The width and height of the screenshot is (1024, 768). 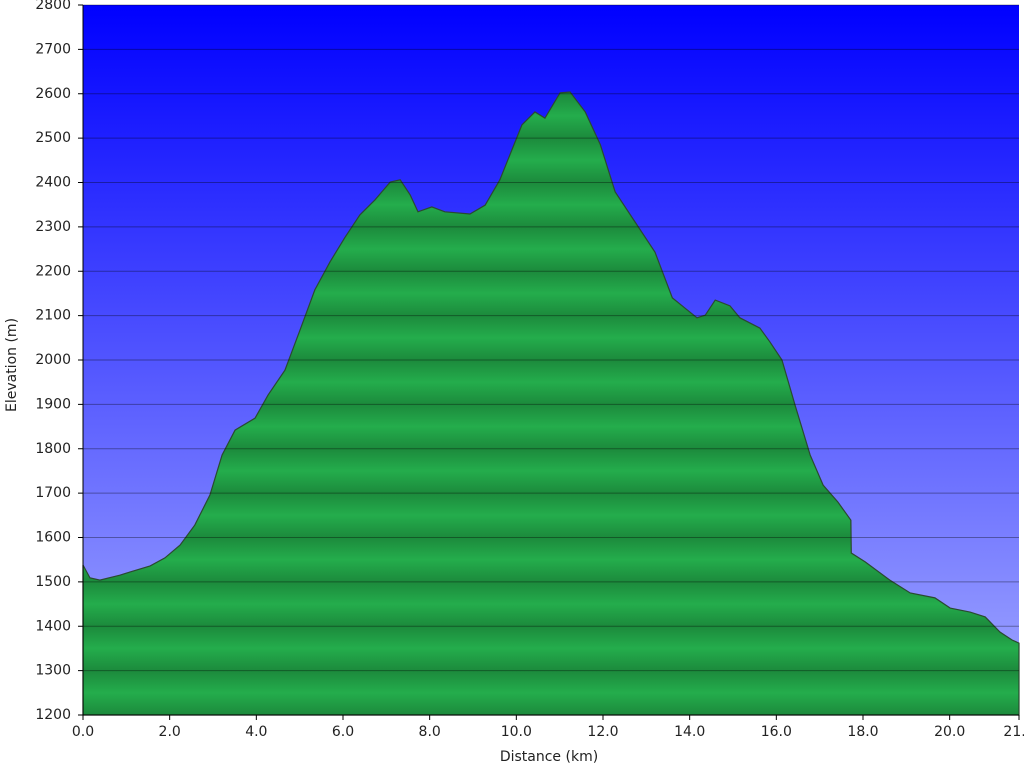 What do you see at coordinates (53, 582) in the screenshot?
I see `y-tick-label: 1500` at bounding box center [53, 582].